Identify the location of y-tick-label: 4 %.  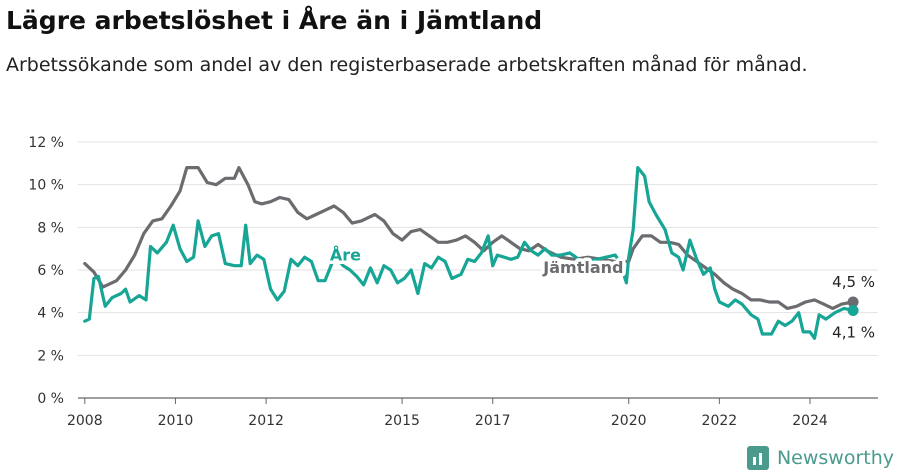
(50, 314).